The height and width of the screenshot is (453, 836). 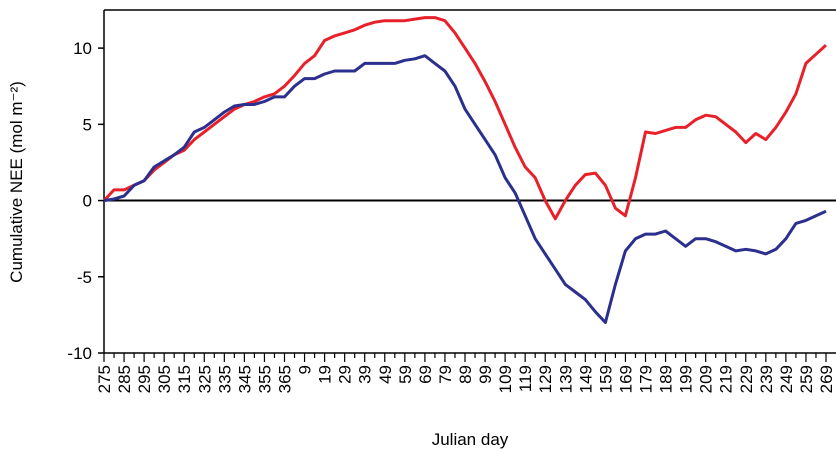 I want to click on x-tick-label: 345, so click(x=244, y=379).